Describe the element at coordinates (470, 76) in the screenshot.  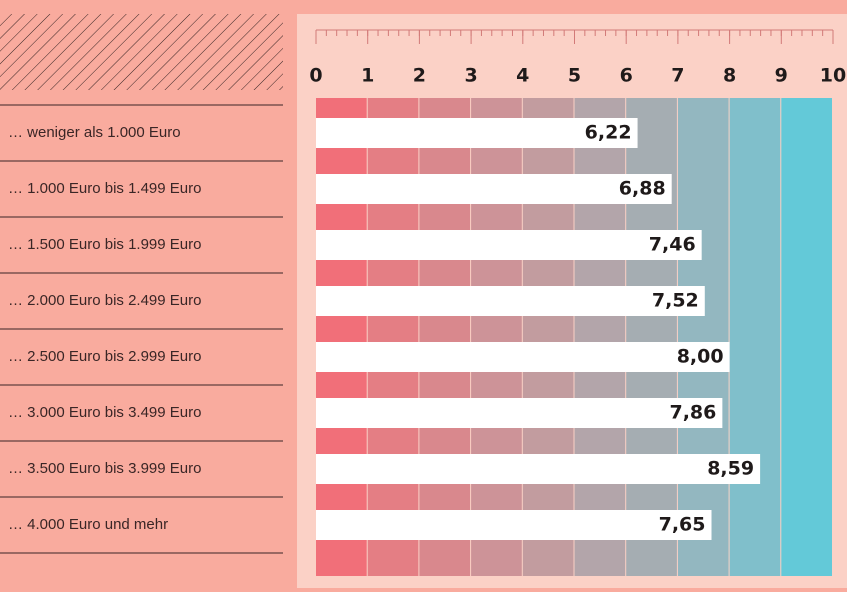
I see `x-tick-label: 3` at that location.